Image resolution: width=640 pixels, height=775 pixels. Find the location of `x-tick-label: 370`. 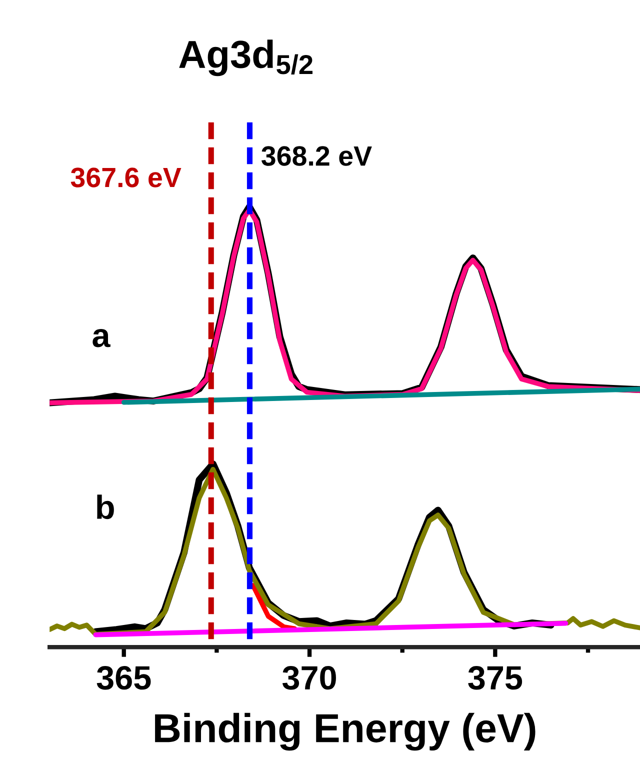

x-tick-label: 370 is located at coordinates (309, 678).